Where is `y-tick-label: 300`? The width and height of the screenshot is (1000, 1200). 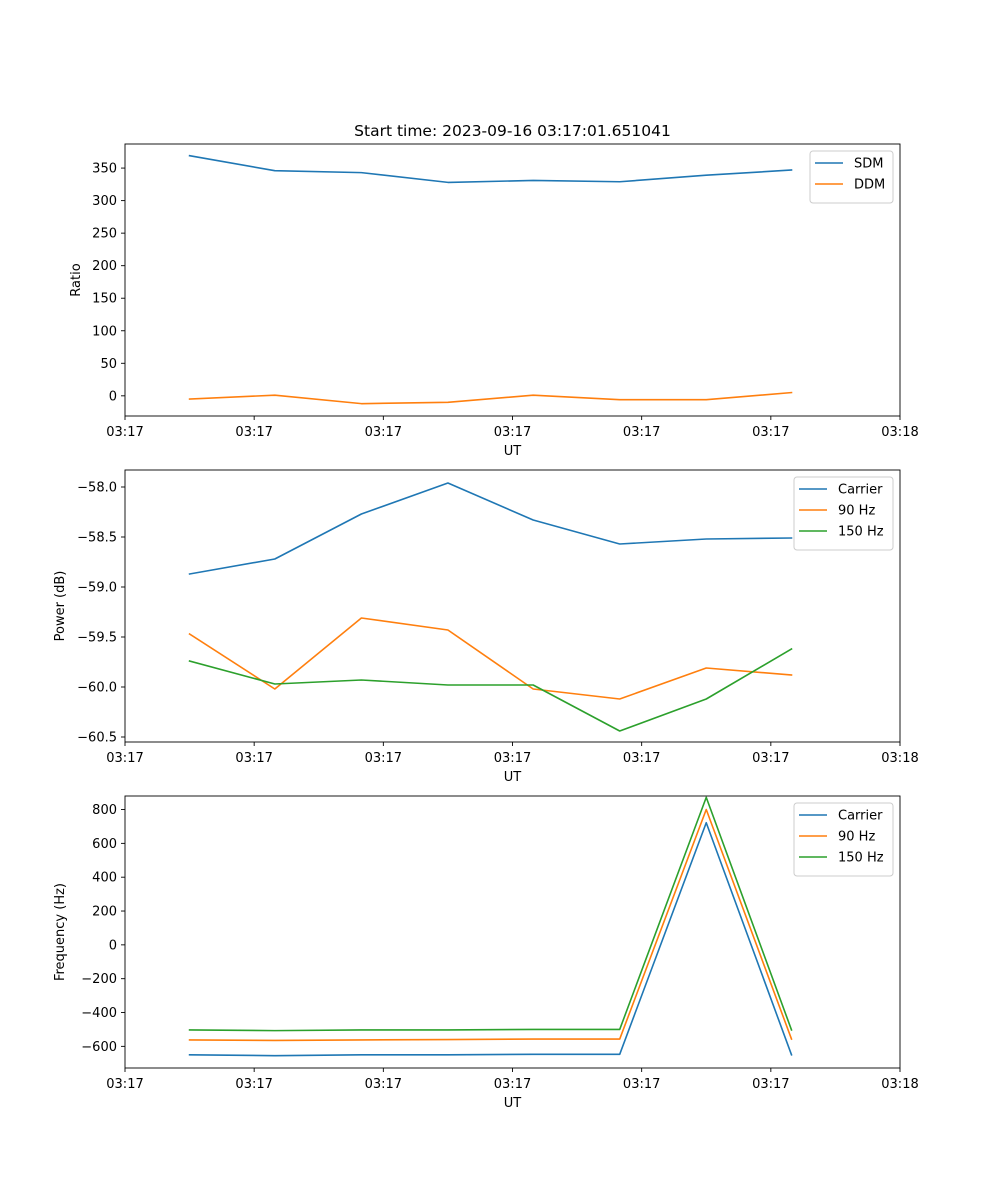
y-tick-label: 300 is located at coordinates (104, 201).